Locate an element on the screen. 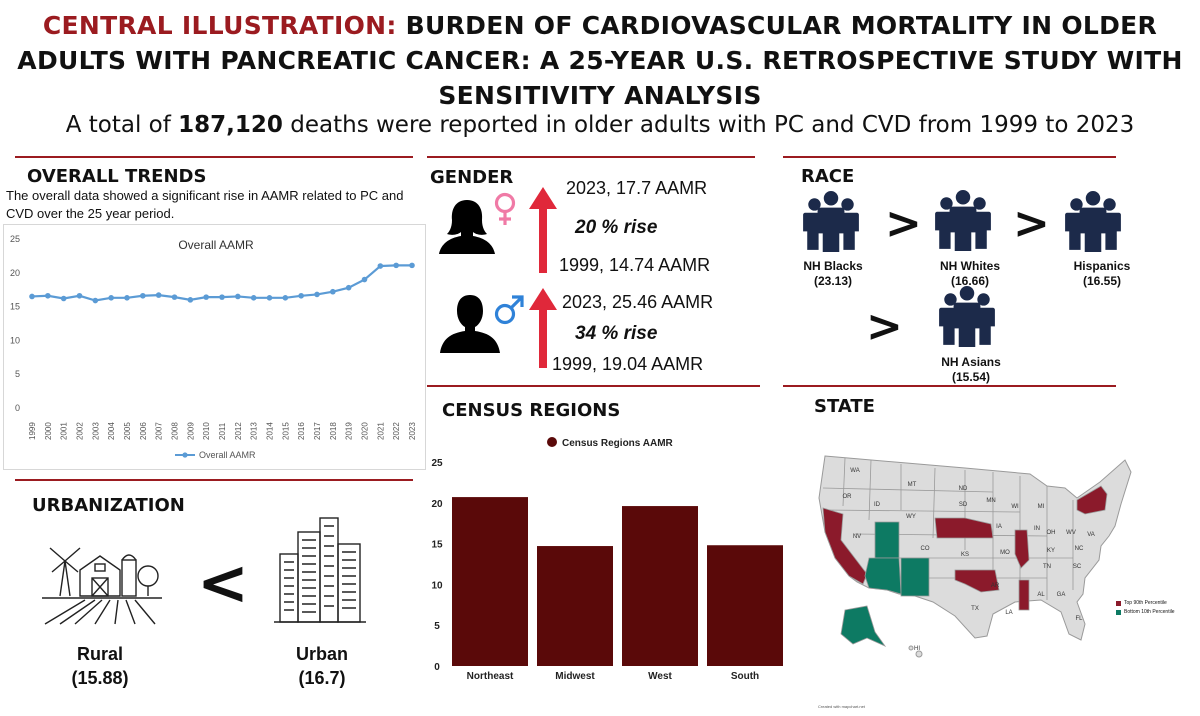 The image size is (1200, 716). state-ms is located at coordinates (1024, 595).